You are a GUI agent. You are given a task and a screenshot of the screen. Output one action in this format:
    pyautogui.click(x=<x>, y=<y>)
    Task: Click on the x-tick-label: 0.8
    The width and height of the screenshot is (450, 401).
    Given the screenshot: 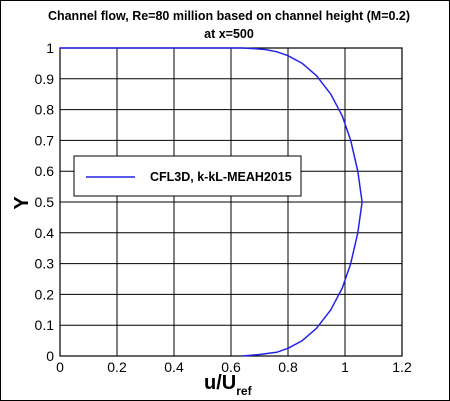 What is the action you would take?
    pyautogui.click(x=288, y=367)
    